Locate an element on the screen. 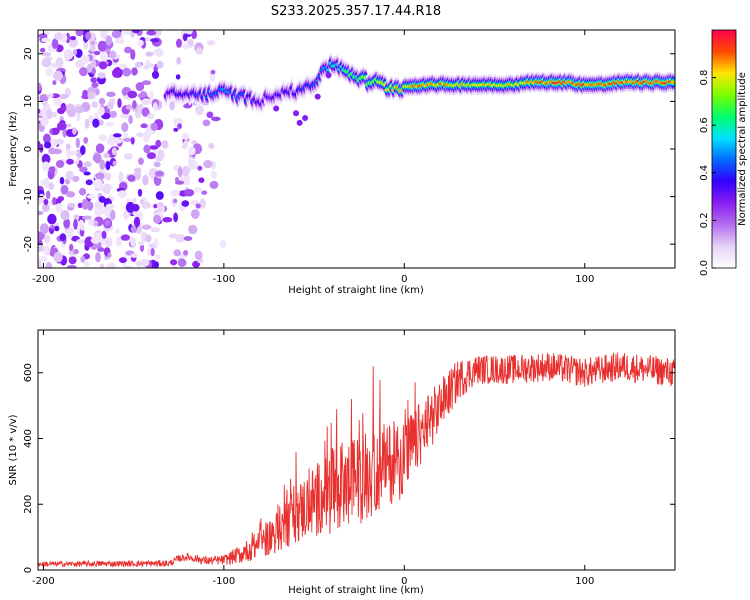  colorbar-tick-label: 0.0 is located at coordinates (704, 268).